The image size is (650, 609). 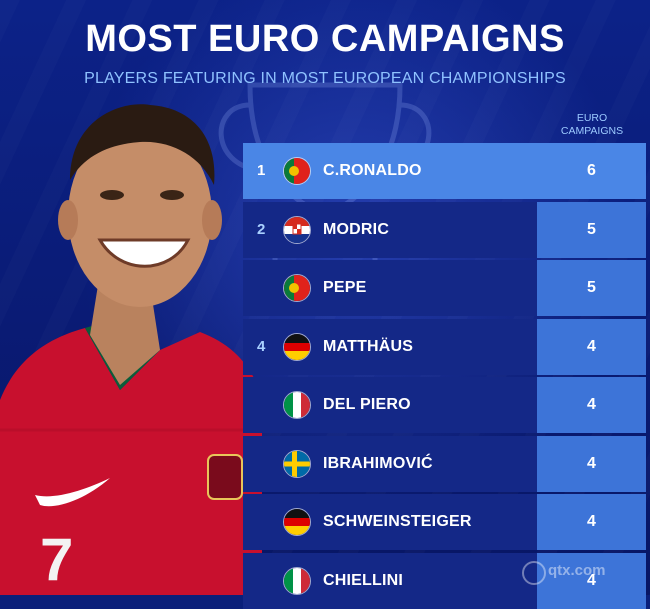 What do you see at coordinates (356, 229) in the screenshot?
I see `player-name: MODRIC` at bounding box center [356, 229].